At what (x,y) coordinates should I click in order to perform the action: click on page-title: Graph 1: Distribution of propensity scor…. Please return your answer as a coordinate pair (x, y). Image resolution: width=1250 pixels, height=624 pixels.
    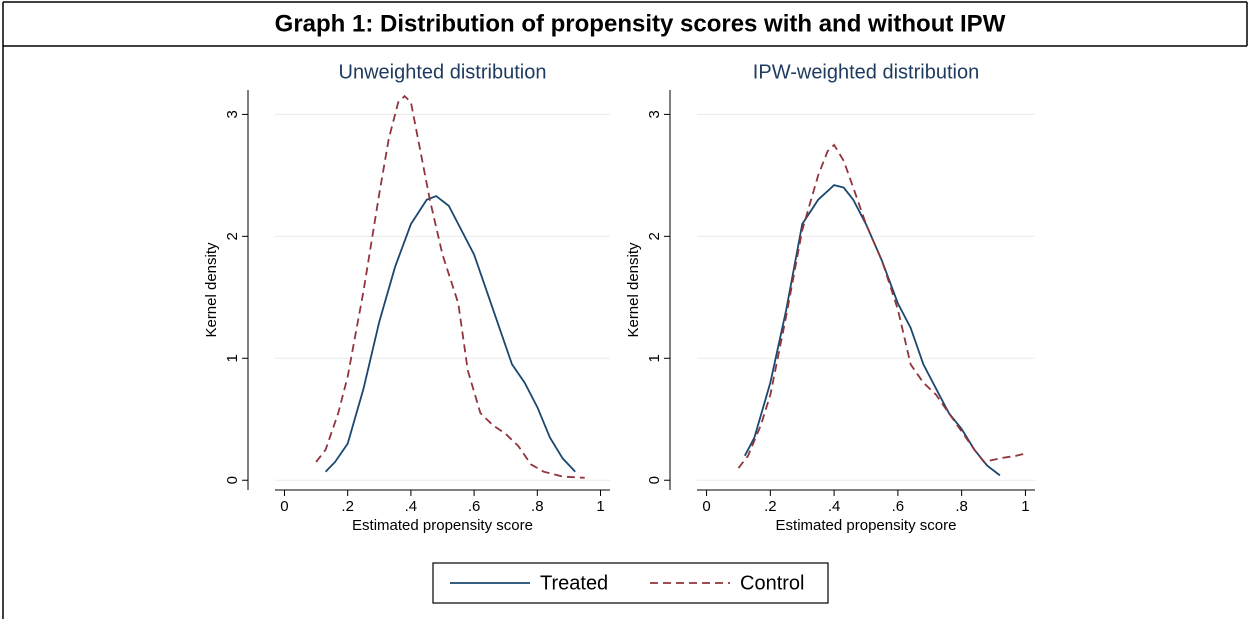
    Looking at the image, I should click on (640, 23).